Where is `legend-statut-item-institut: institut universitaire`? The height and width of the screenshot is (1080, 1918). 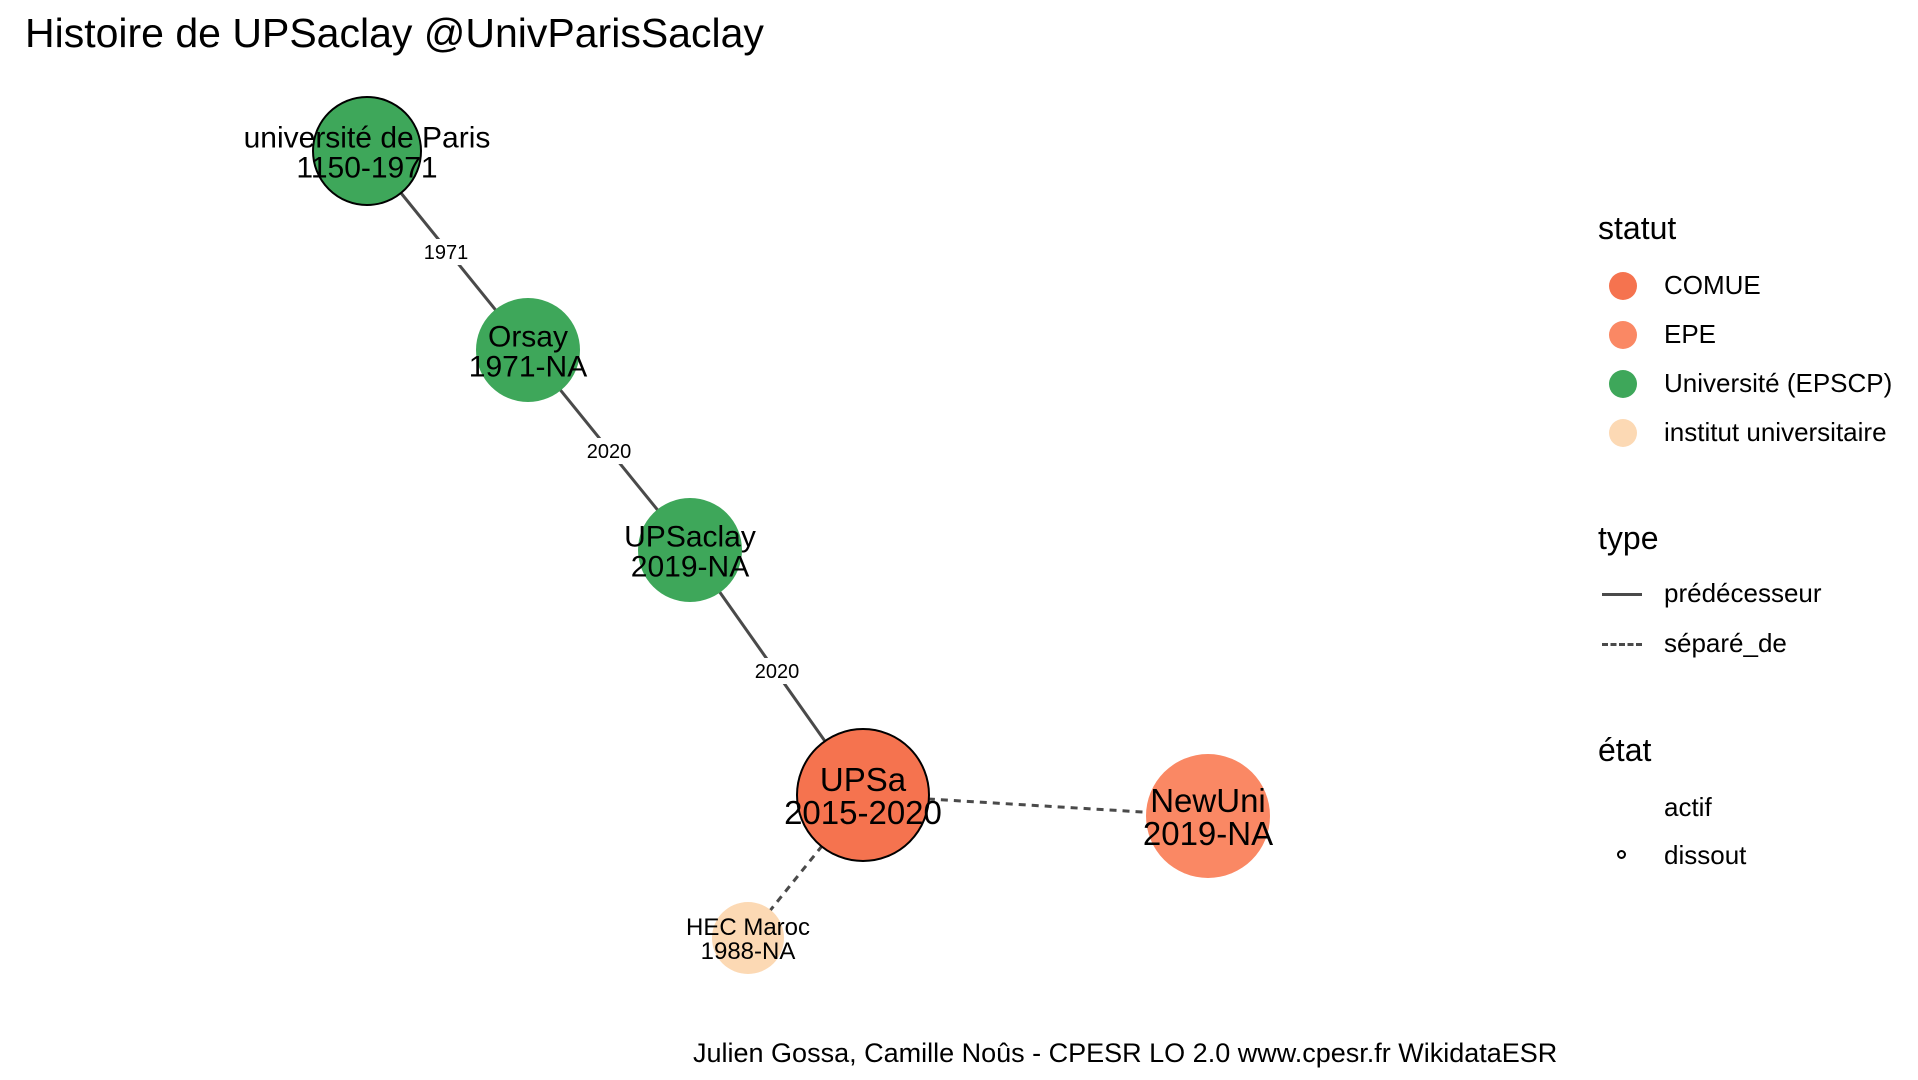 legend-statut-item-institut: institut universitaire is located at coordinates (1758, 433).